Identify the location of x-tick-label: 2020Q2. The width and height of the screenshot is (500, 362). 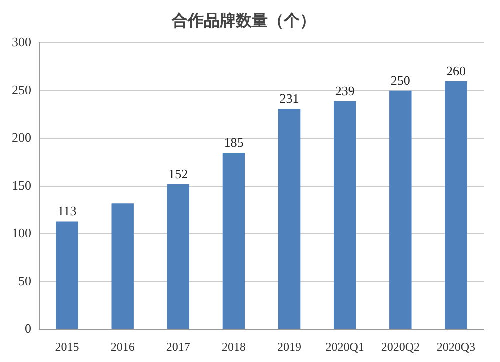
(400, 347).